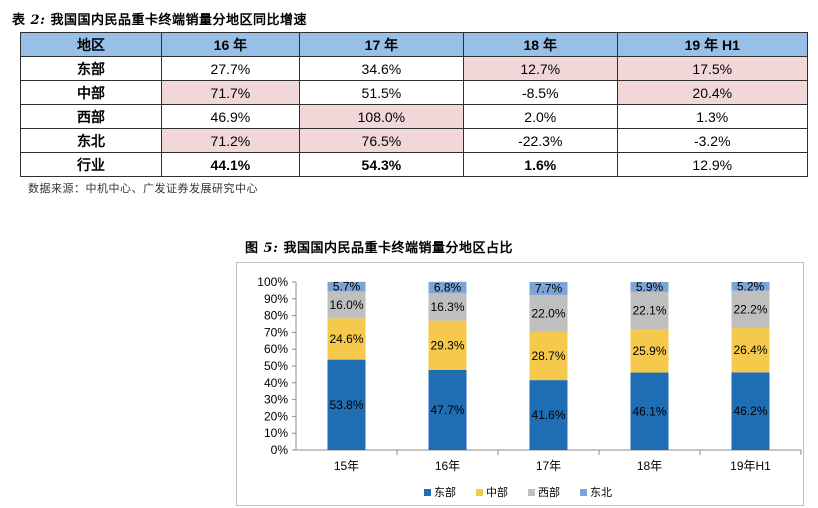 The width and height of the screenshot is (818, 508). What do you see at coordinates (549, 492) in the screenshot?
I see `legend-label: 西部` at bounding box center [549, 492].